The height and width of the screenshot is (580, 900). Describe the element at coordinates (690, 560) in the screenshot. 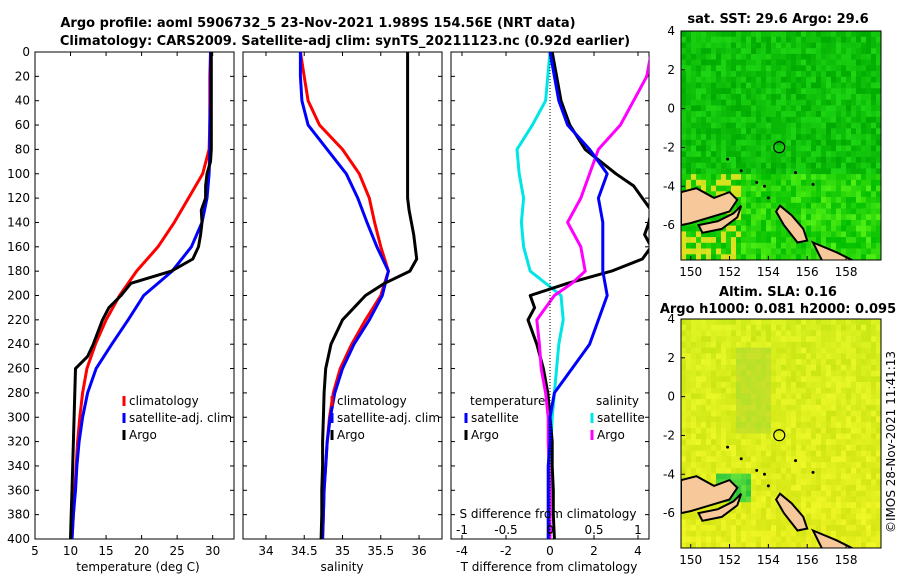

I see `sla_map-xtick-label: 150` at that location.